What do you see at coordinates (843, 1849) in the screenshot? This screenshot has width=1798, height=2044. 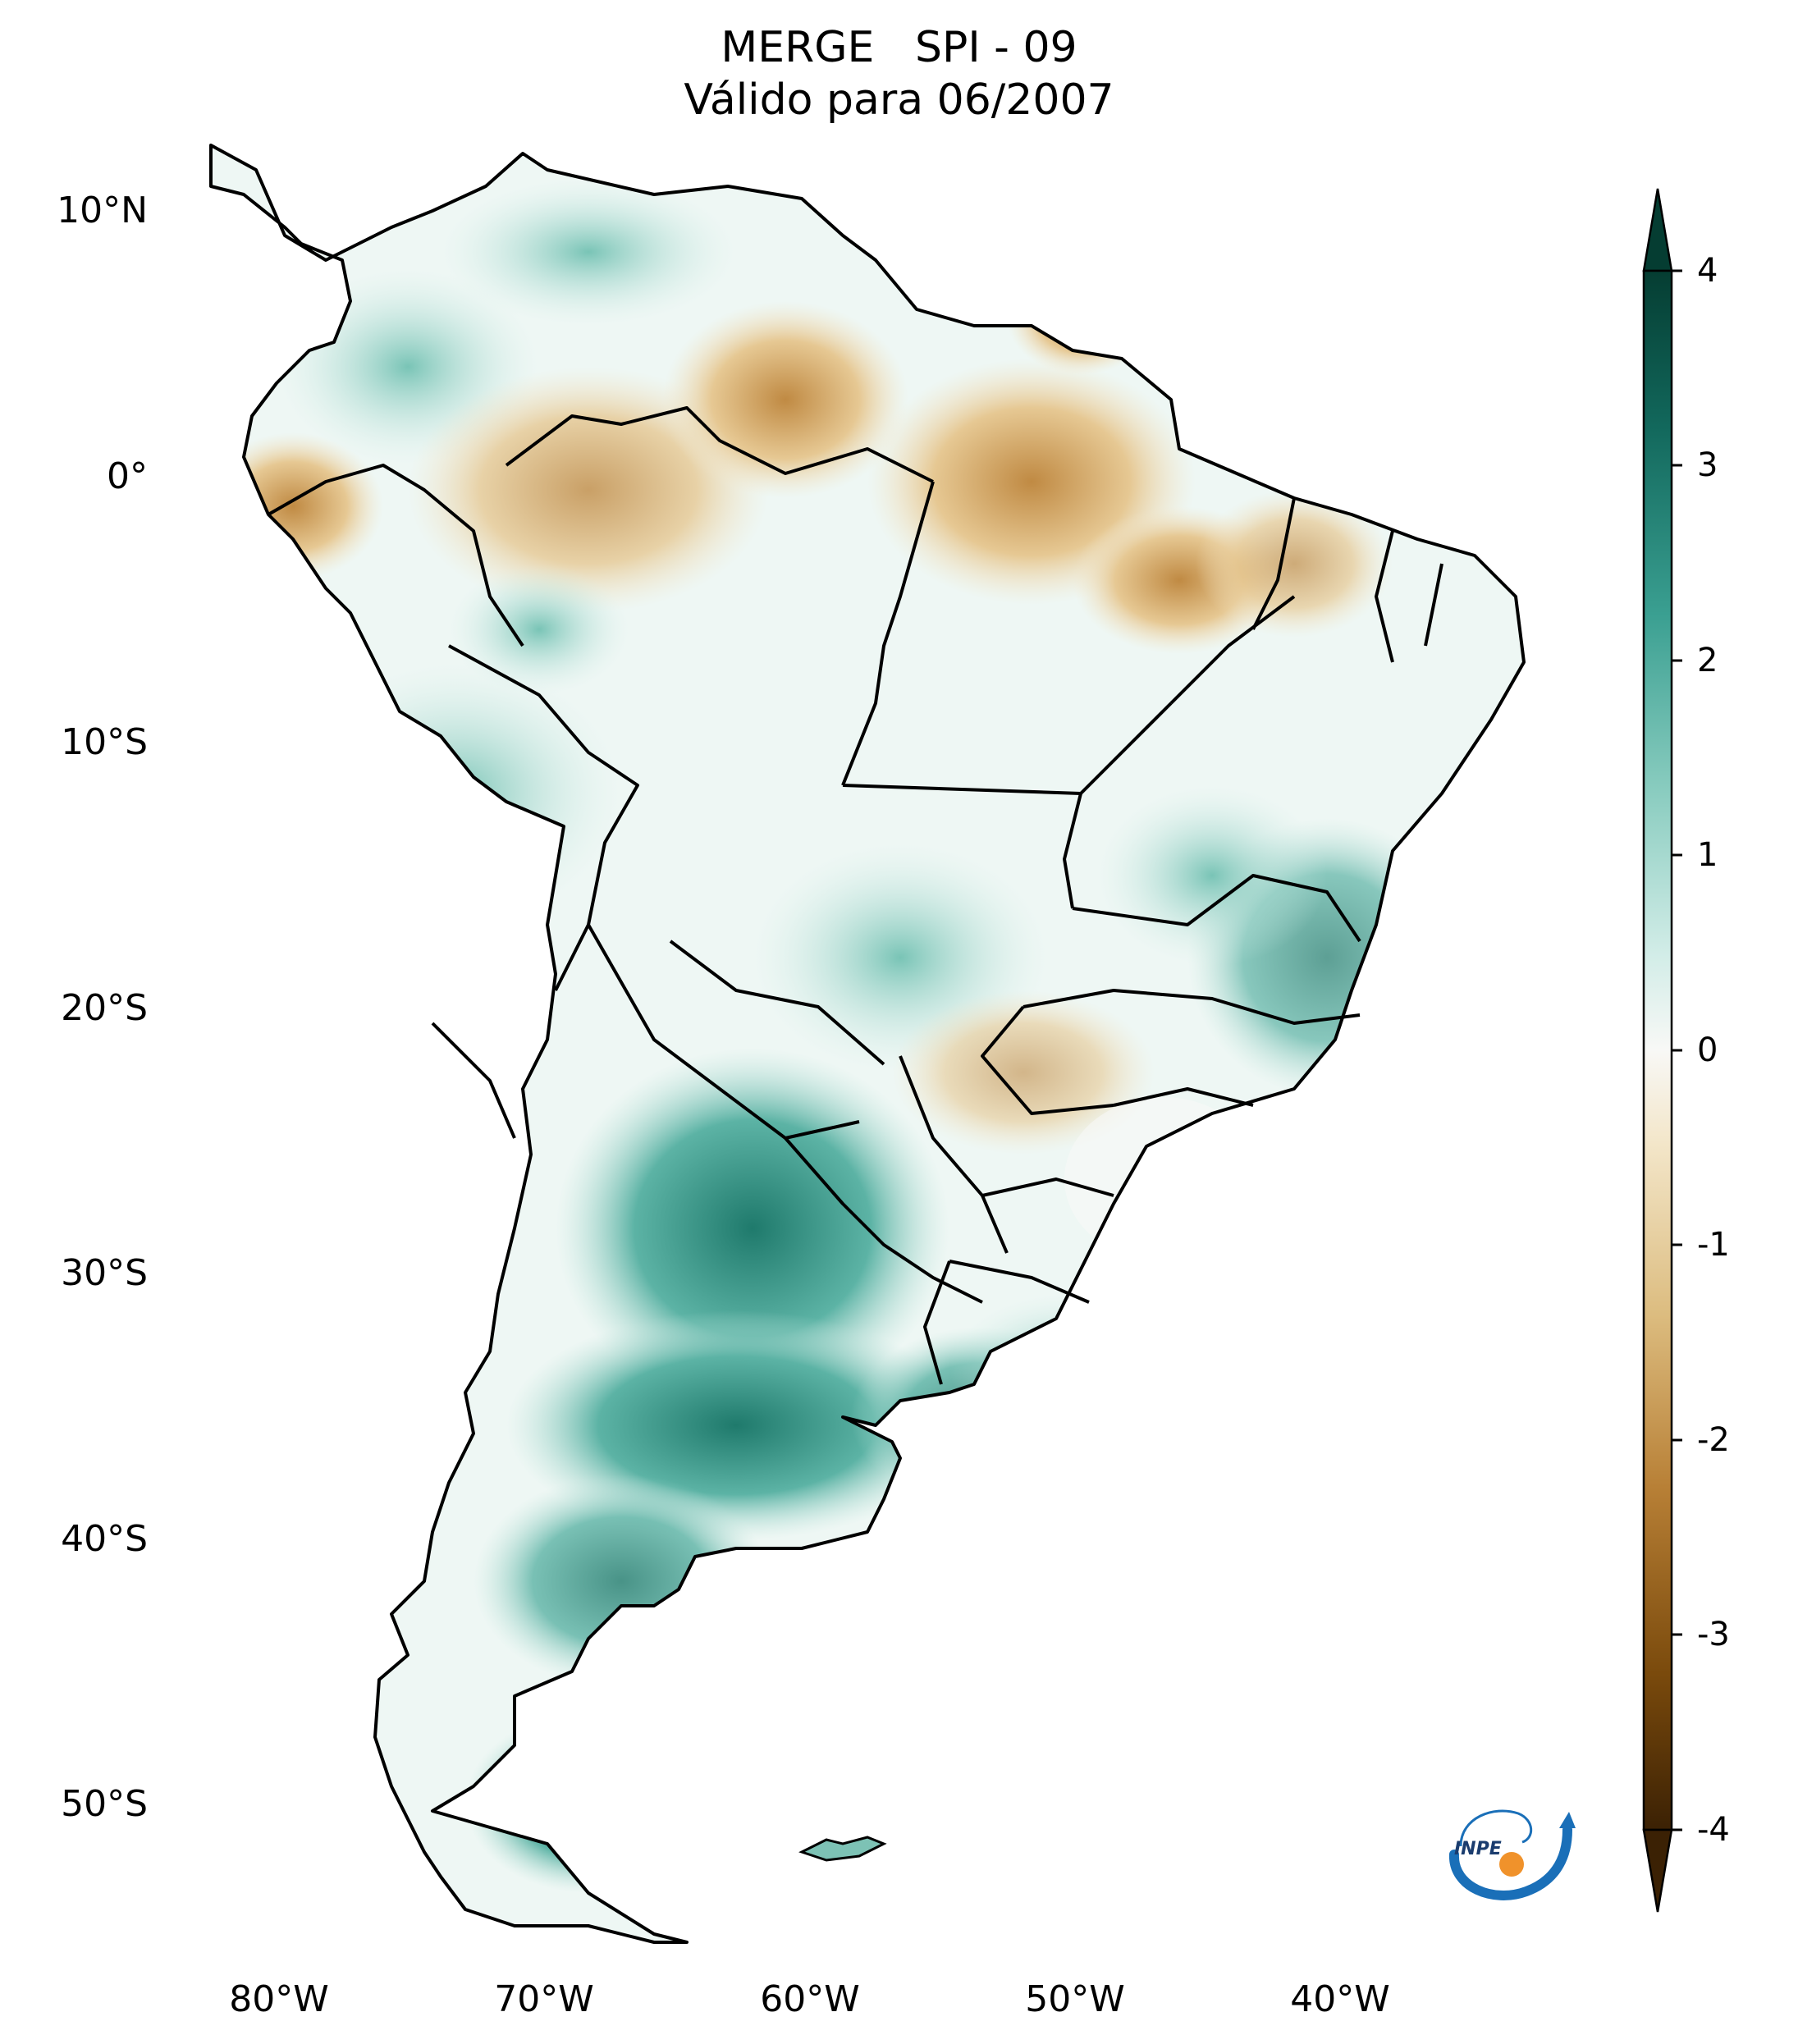 I see `falkland-islands` at bounding box center [843, 1849].